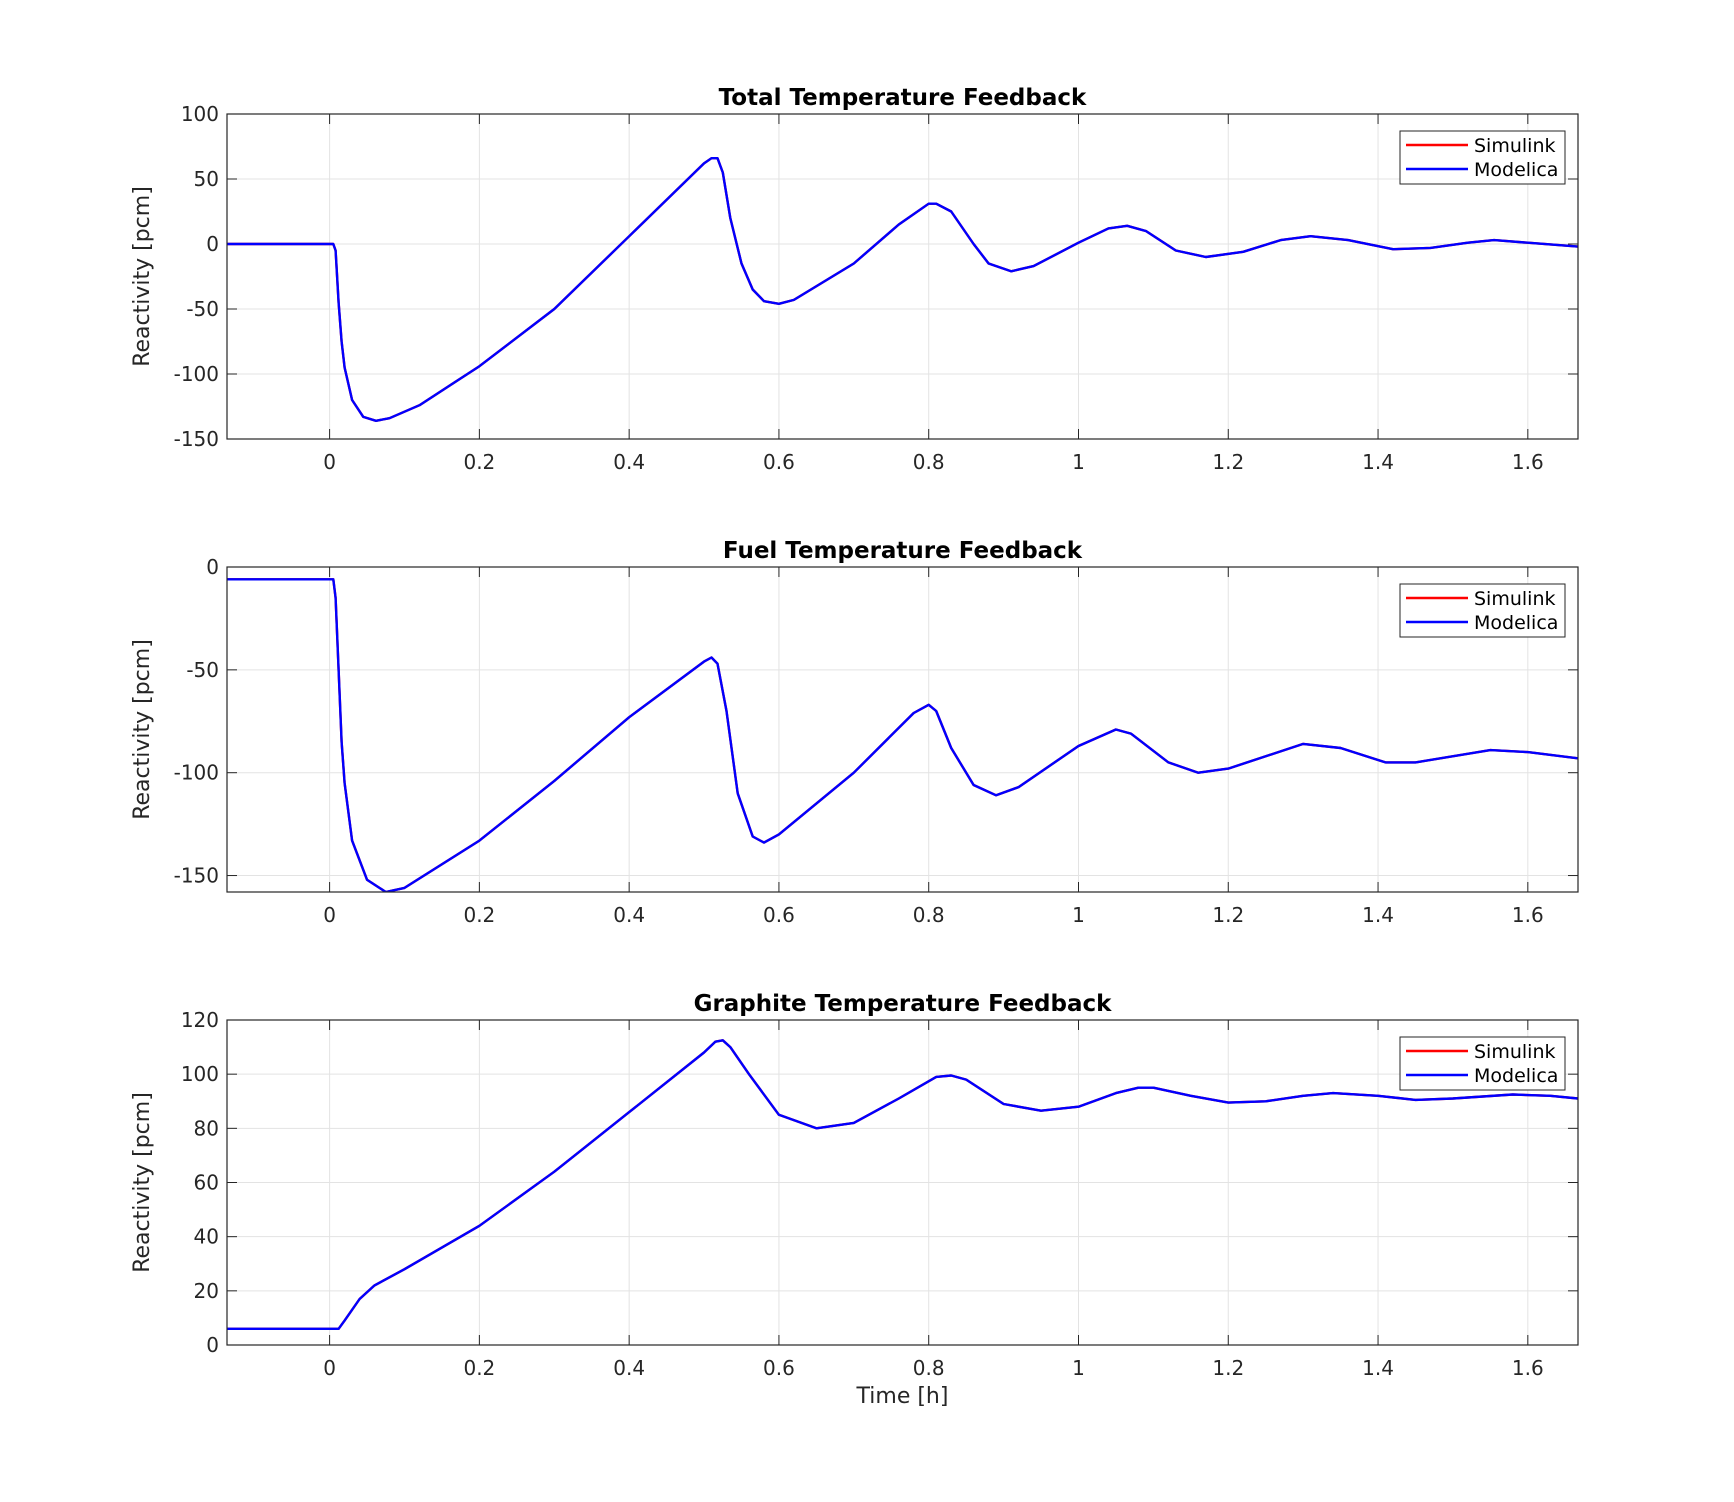  What do you see at coordinates (903, 98) in the screenshot?
I see `chart-title: Total Temperature Feedback` at bounding box center [903, 98].